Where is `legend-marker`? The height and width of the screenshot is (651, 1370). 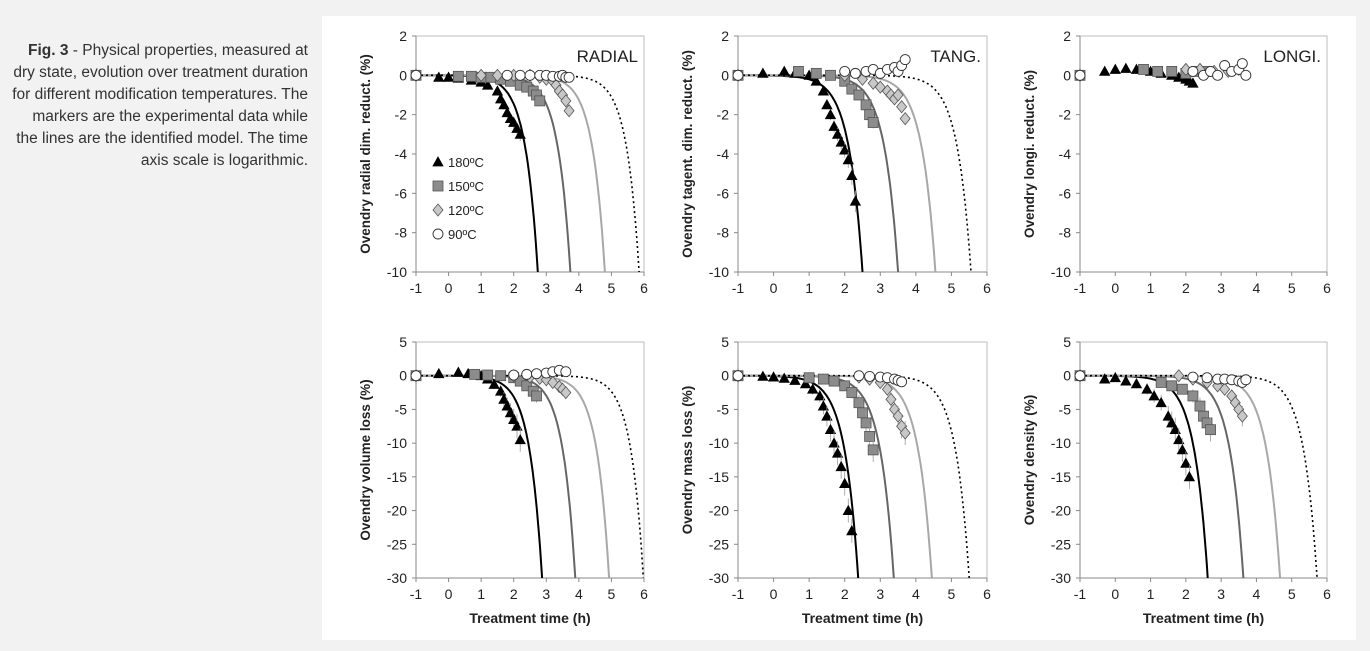 legend-marker is located at coordinates (438, 161).